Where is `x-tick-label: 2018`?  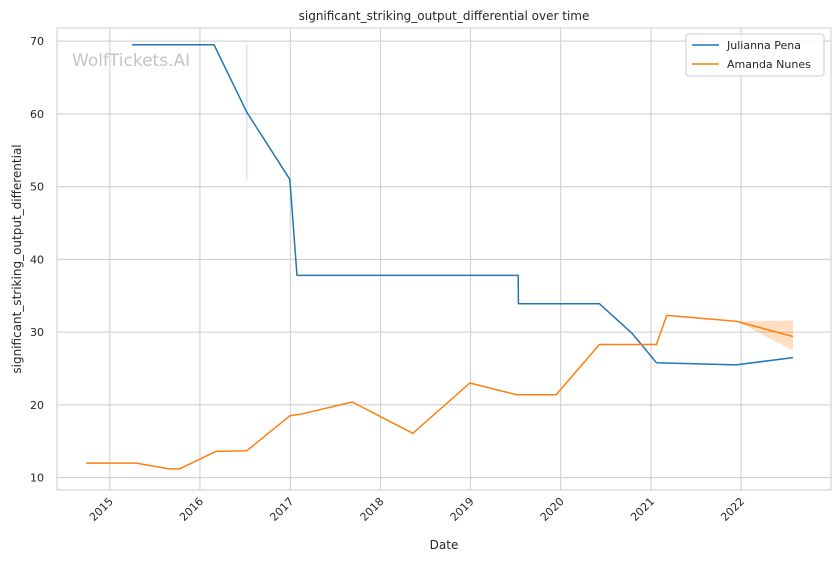
x-tick-label: 2018 is located at coordinates (372, 509).